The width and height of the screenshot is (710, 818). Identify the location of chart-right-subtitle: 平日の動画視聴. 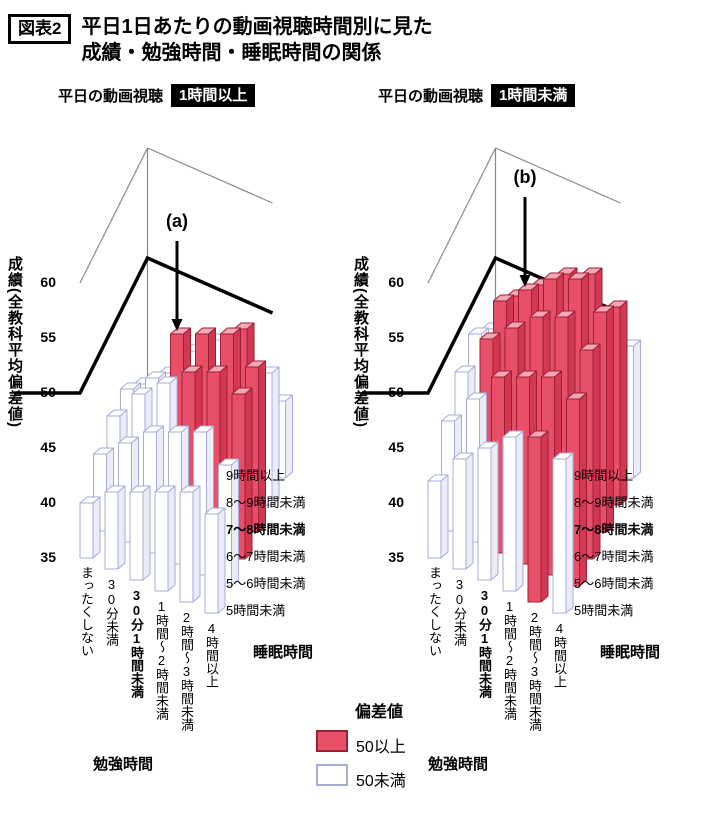
(431, 96).